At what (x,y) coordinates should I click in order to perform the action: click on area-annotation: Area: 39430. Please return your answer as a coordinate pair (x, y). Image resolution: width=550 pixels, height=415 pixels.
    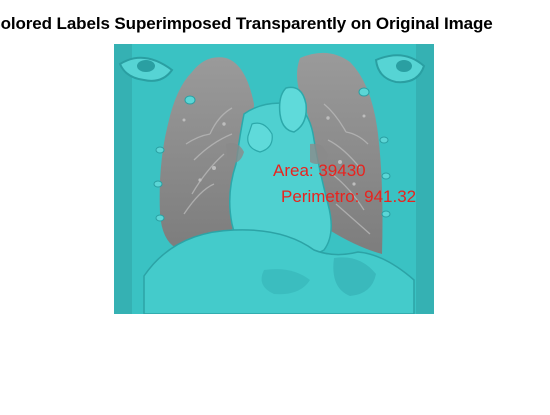
    Looking at the image, I should click on (319, 170).